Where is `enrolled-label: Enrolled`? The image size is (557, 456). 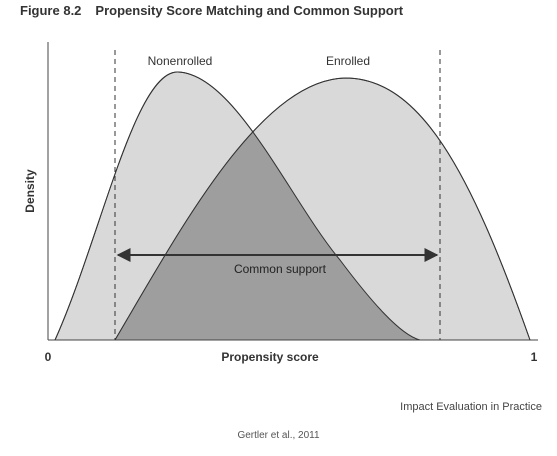 enrolled-label: Enrolled is located at coordinates (348, 61).